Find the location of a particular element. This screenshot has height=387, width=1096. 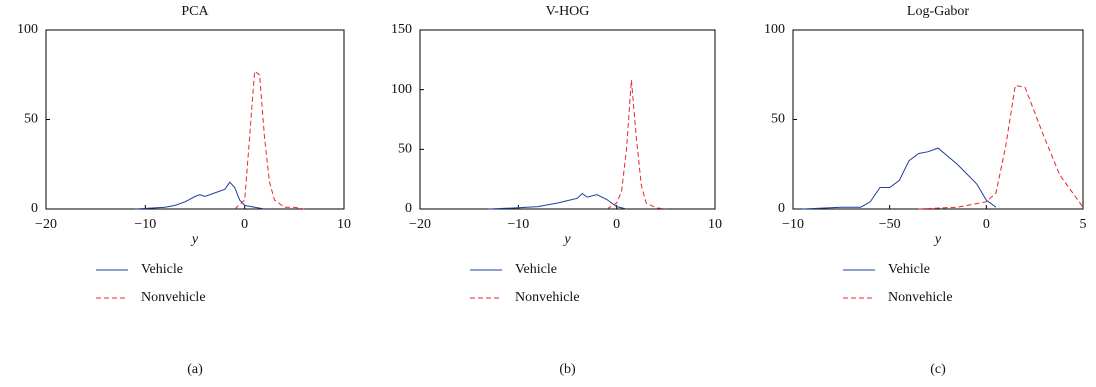

y-tick-label: 150 is located at coordinates (401, 29).